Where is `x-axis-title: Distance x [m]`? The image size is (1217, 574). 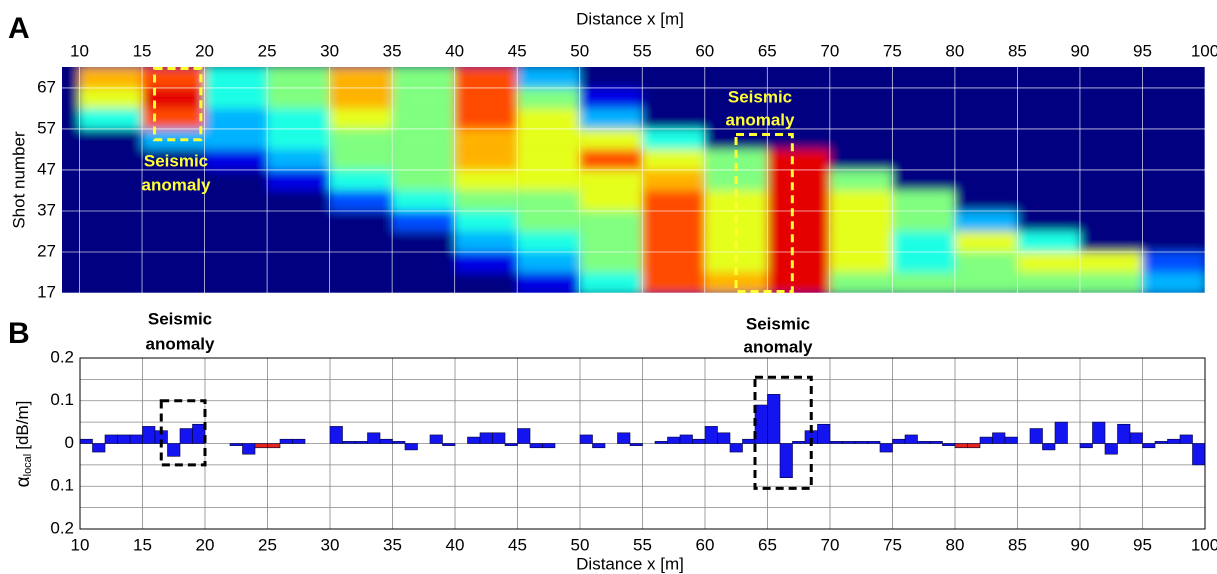 x-axis-title: Distance x [m] is located at coordinates (630, 563).